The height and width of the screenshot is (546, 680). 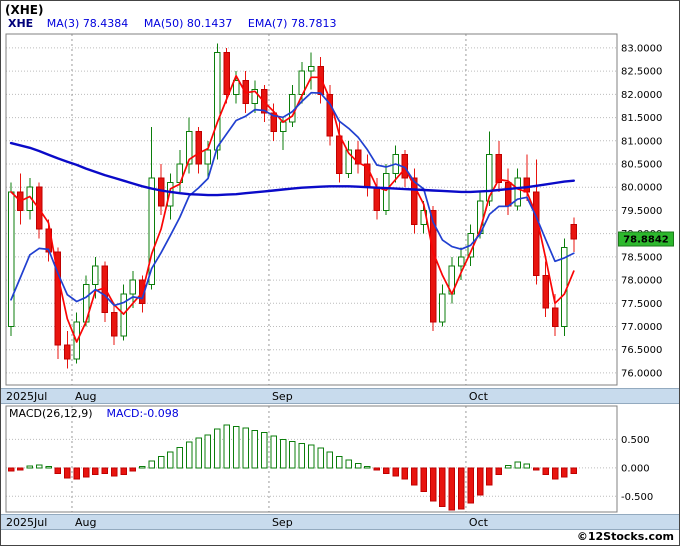 What do you see at coordinates (641, 141) in the screenshot?
I see `y-axis-tick-label: 81.0000` at bounding box center [641, 141].